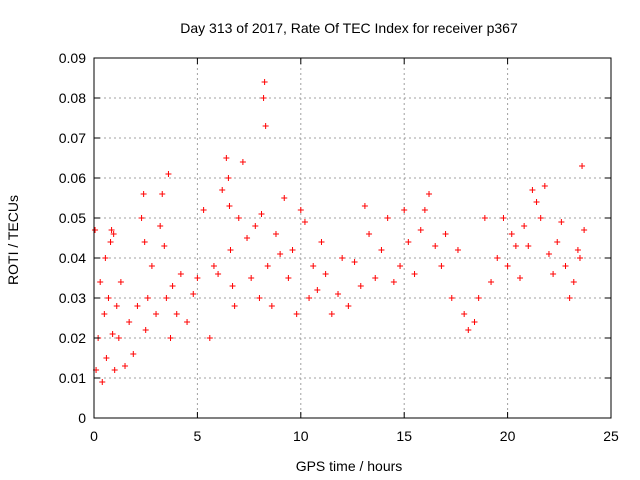  What do you see at coordinates (72, 178) in the screenshot?
I see `y-tick-label: 0.06` at bounding box center [72, 178].